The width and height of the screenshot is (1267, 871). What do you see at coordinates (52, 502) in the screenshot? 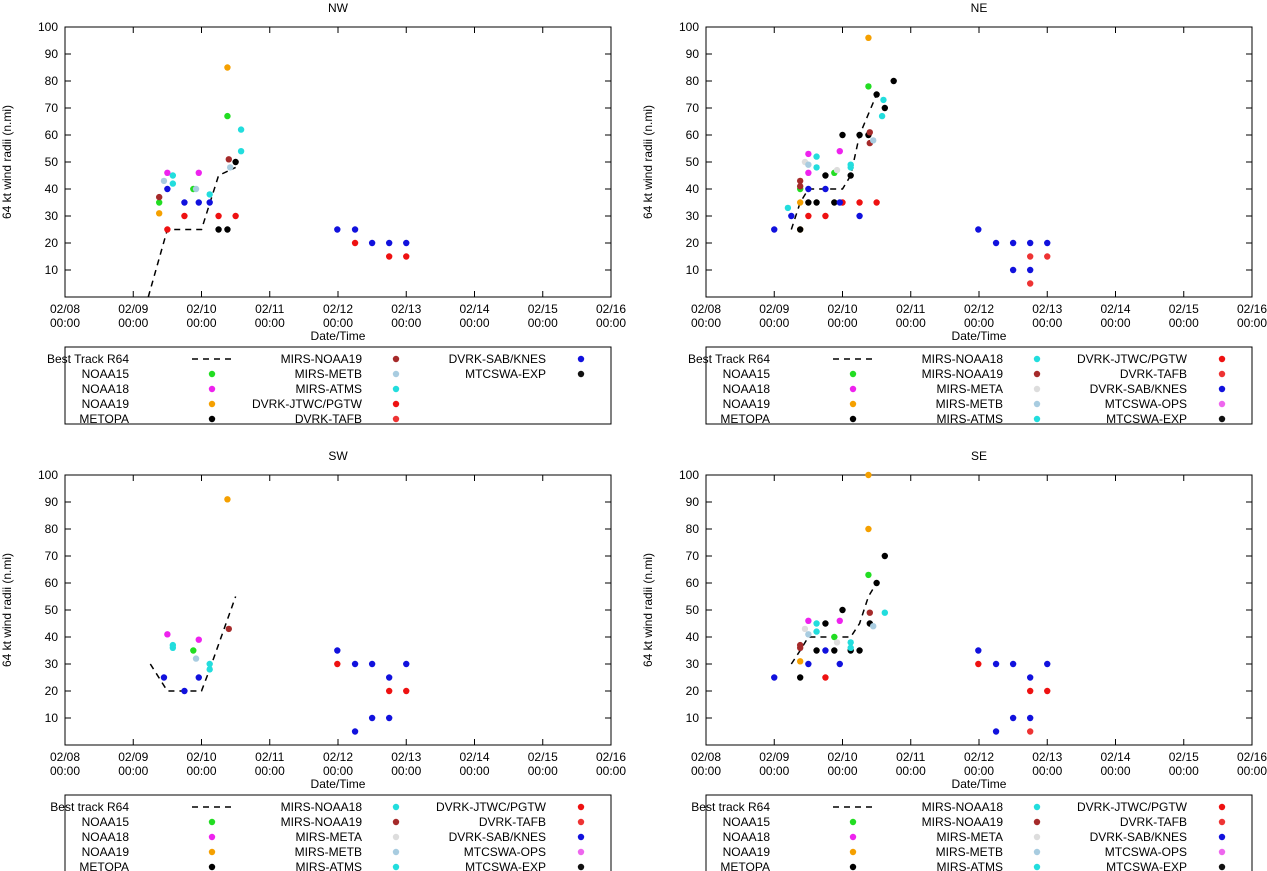
I see `y-tick-label: 90` at bounding box center [52, 502].